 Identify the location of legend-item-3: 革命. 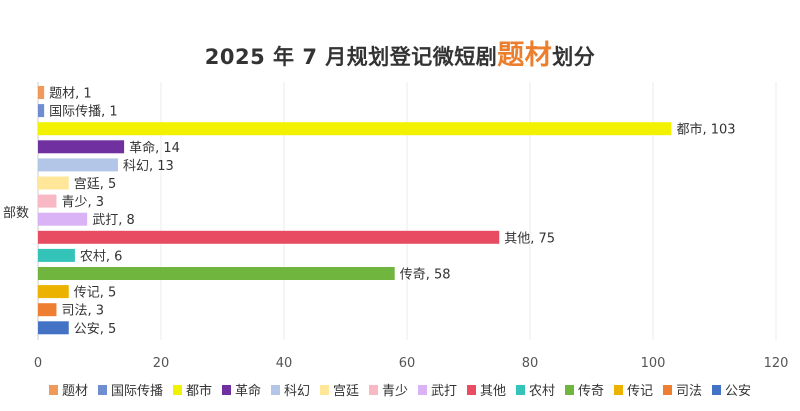
(248, 391).